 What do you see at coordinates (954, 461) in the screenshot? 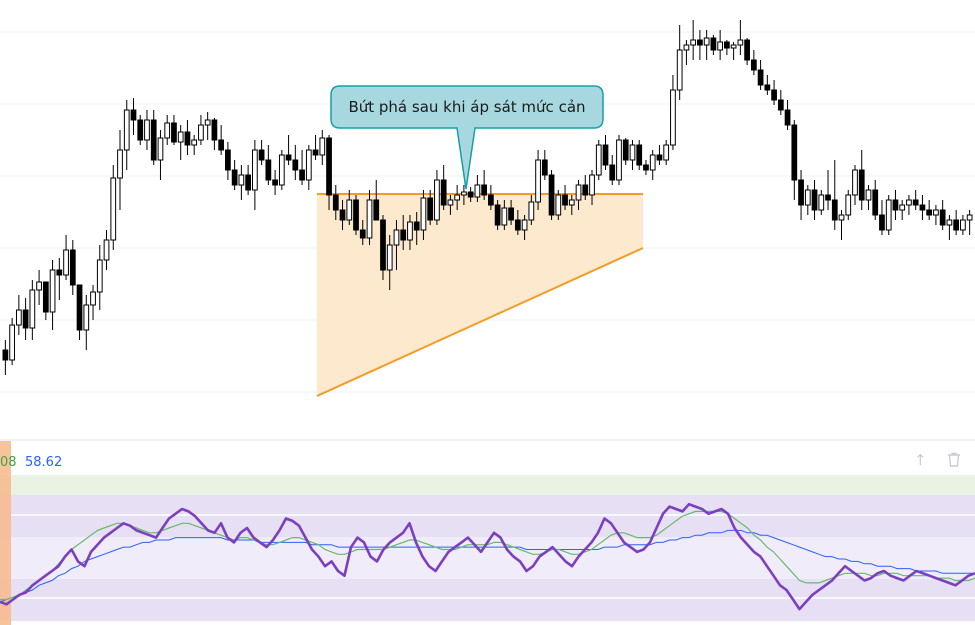
I see `trash-icon` at bounding box center [954, 461].